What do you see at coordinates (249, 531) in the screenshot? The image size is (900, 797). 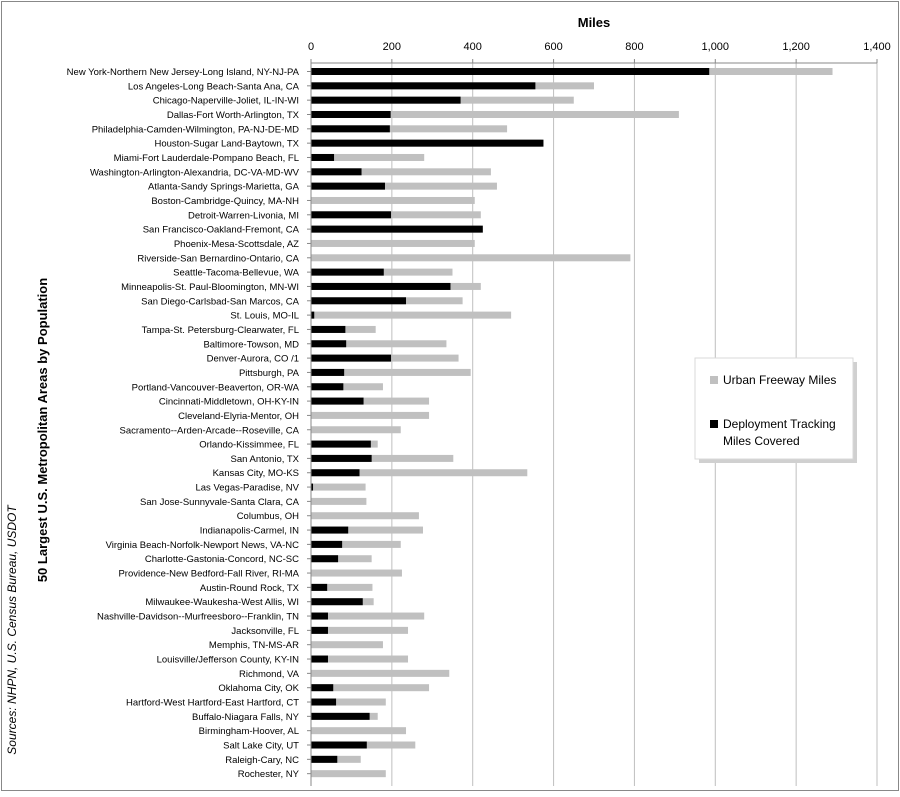 I see `category-label: Indianapolis-Carmel, IN` at bounding box center [249, 531].